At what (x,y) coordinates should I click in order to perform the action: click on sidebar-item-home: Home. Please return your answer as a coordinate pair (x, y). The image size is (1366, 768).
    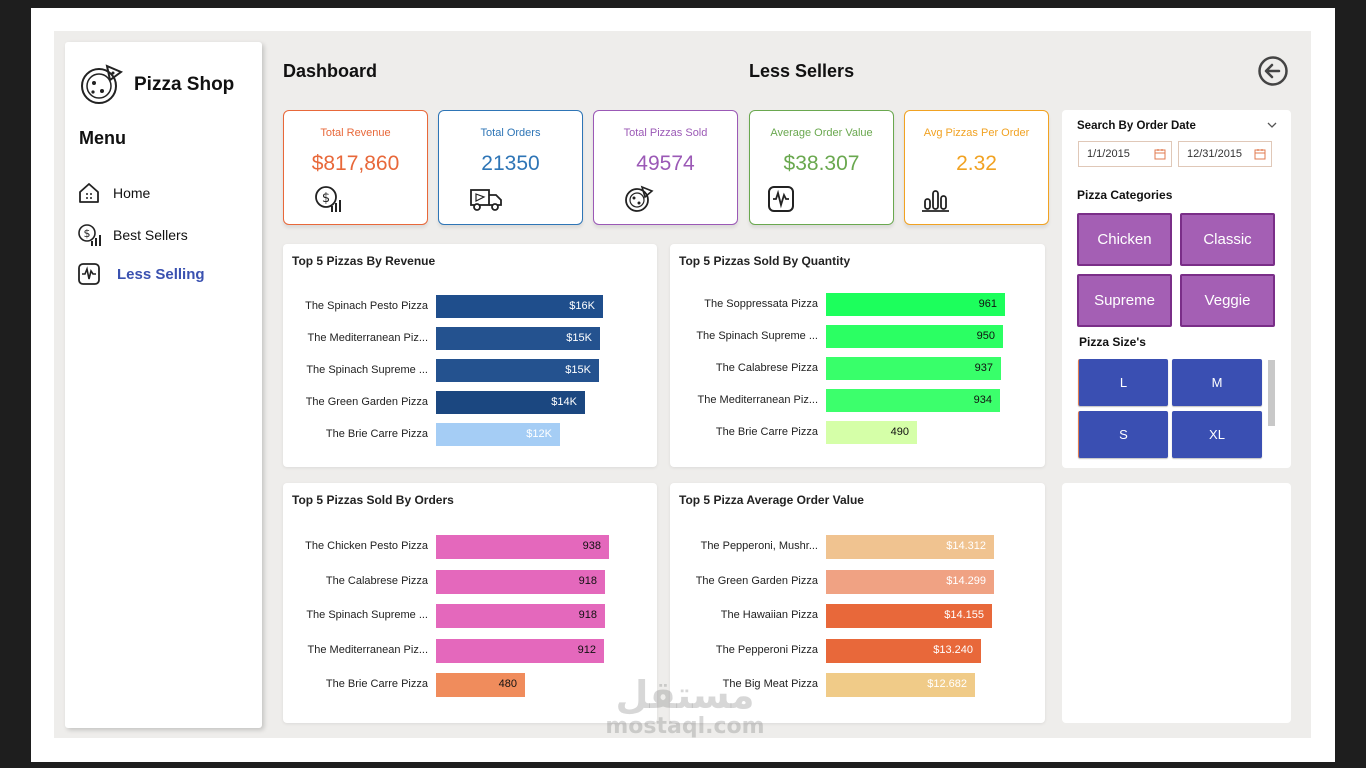
    Looking at the image, I should click on (113, 193).